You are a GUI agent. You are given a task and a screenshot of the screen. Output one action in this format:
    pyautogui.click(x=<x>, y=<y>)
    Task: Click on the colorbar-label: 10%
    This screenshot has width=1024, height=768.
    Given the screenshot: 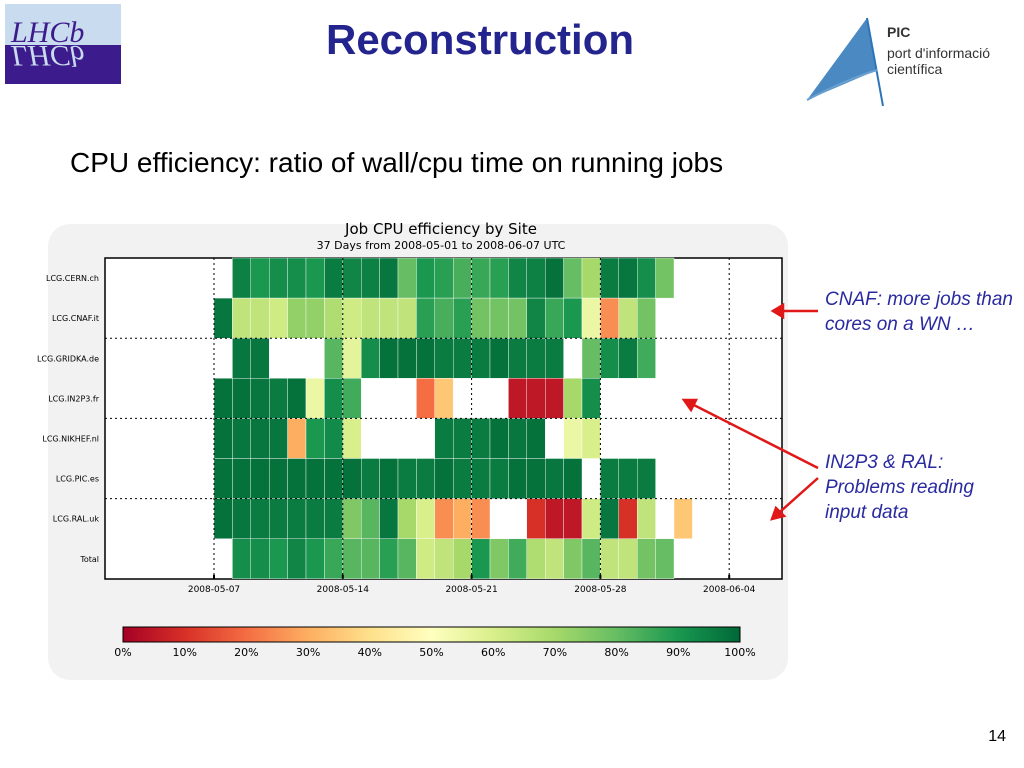 What is the action you would take?
    pyautogui.click(x=184, y=652)
    